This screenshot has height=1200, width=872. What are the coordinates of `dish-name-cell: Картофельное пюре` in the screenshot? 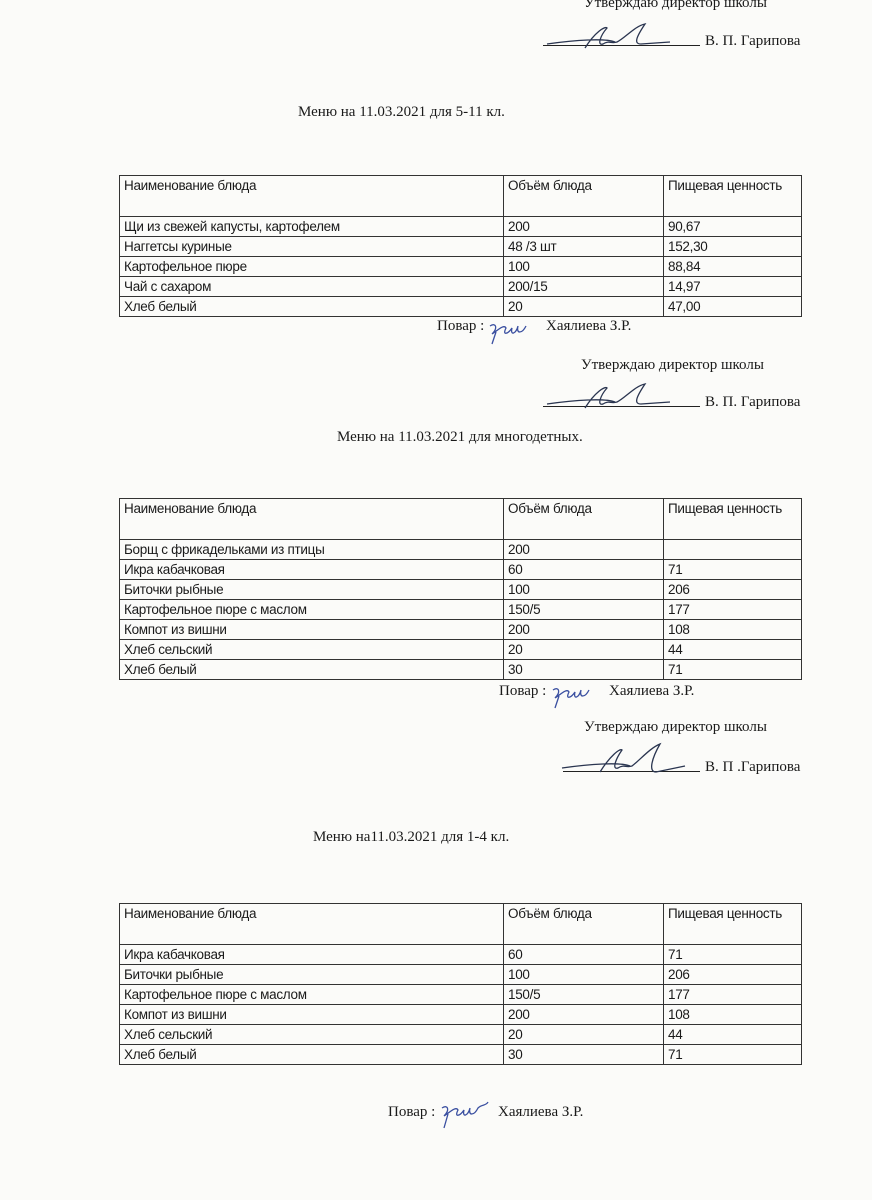 It's located at (311, 266).